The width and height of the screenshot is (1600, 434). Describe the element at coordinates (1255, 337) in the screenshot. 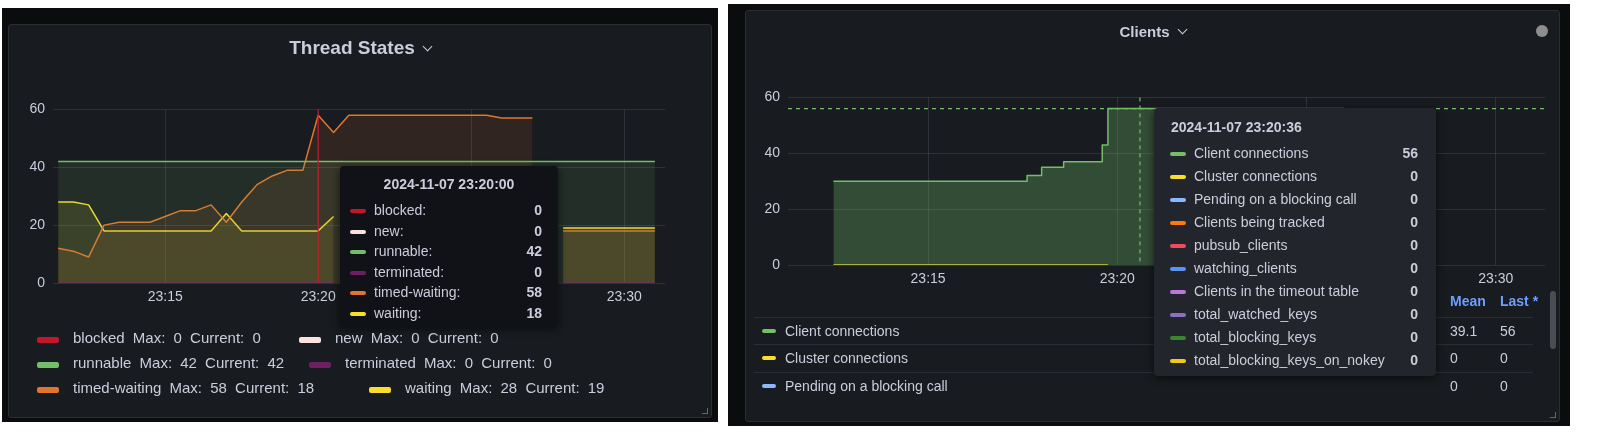

I see `legend-label: total_blocking_keys` at that location.